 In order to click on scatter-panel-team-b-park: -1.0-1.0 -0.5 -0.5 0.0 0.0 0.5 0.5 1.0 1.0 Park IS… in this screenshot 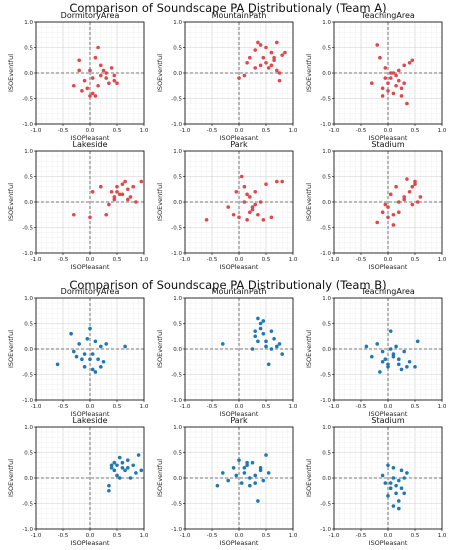, I will do `click(227, 481)`.